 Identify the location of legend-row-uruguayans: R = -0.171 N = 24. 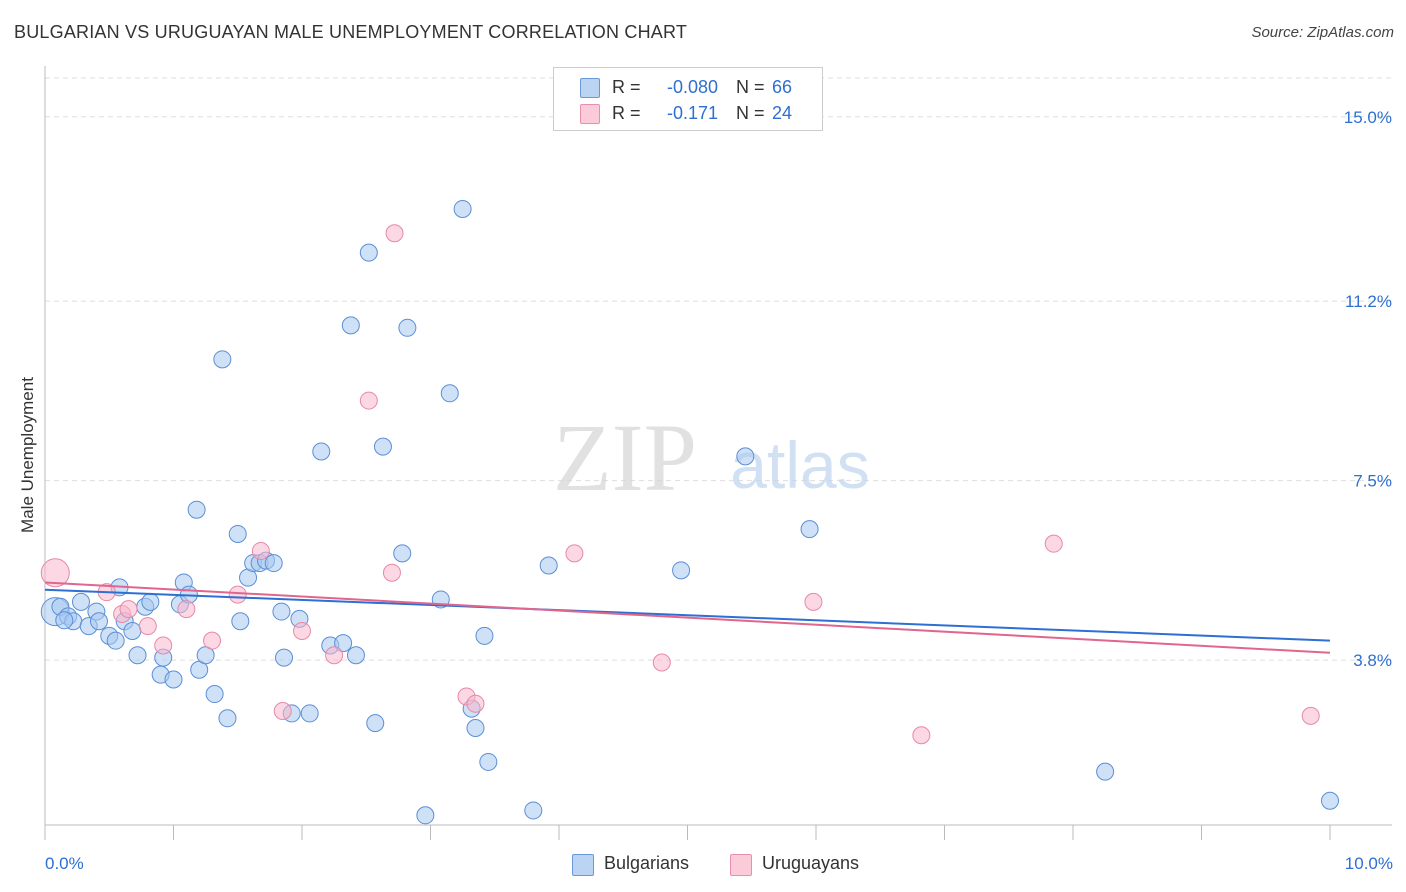
(688, 114).